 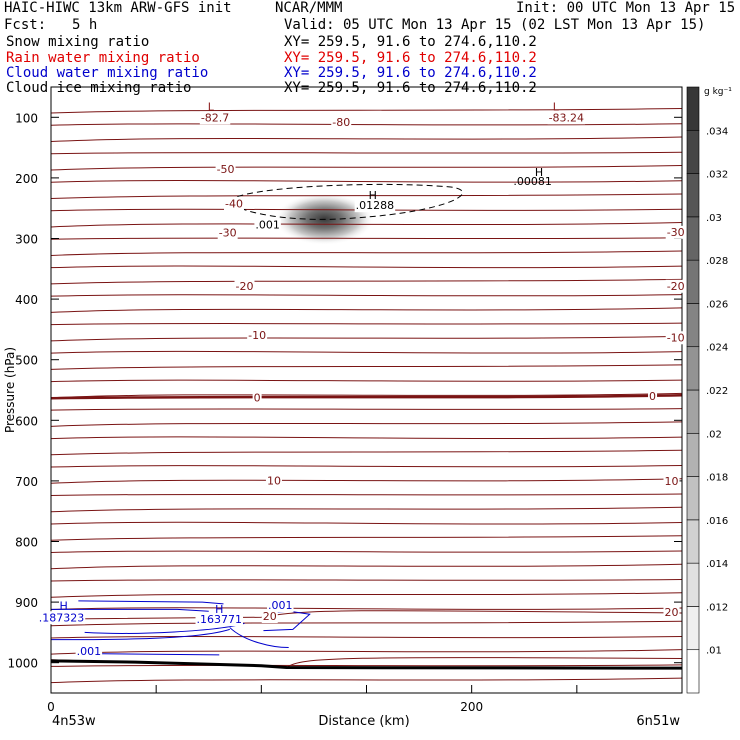 What do you see at coordinates (10, 390) in the screenshot?
I see `y-axis-title: Pressure (hPa)` at bounding box center [10, 390].